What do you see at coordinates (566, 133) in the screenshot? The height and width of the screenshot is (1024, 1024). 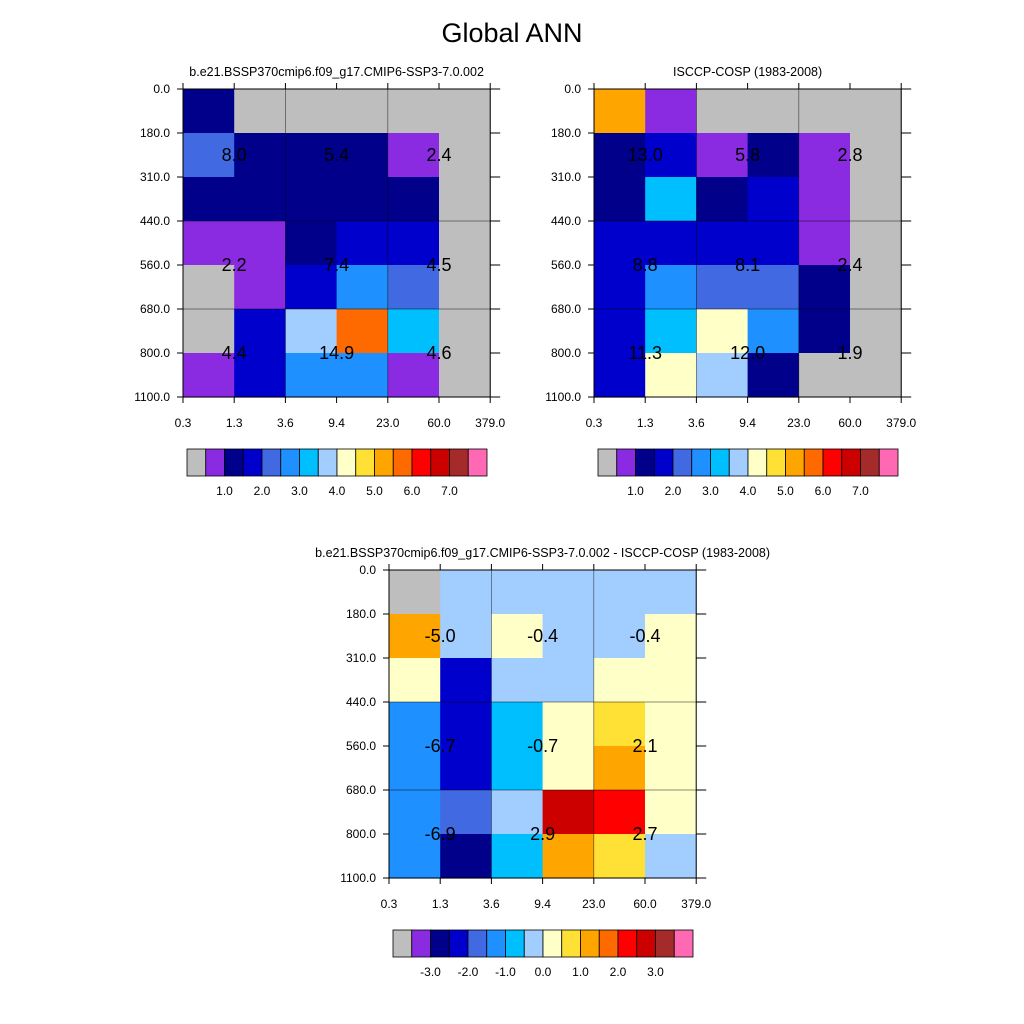 I see `y-tick-label: 180.0` at bounding box center [566, 133].